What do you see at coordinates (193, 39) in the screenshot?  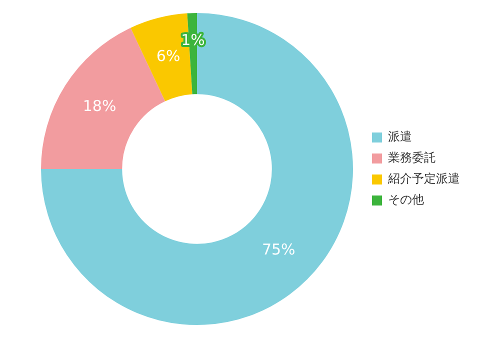 I see `data-label: 1%` at bounding box center [193, 39].